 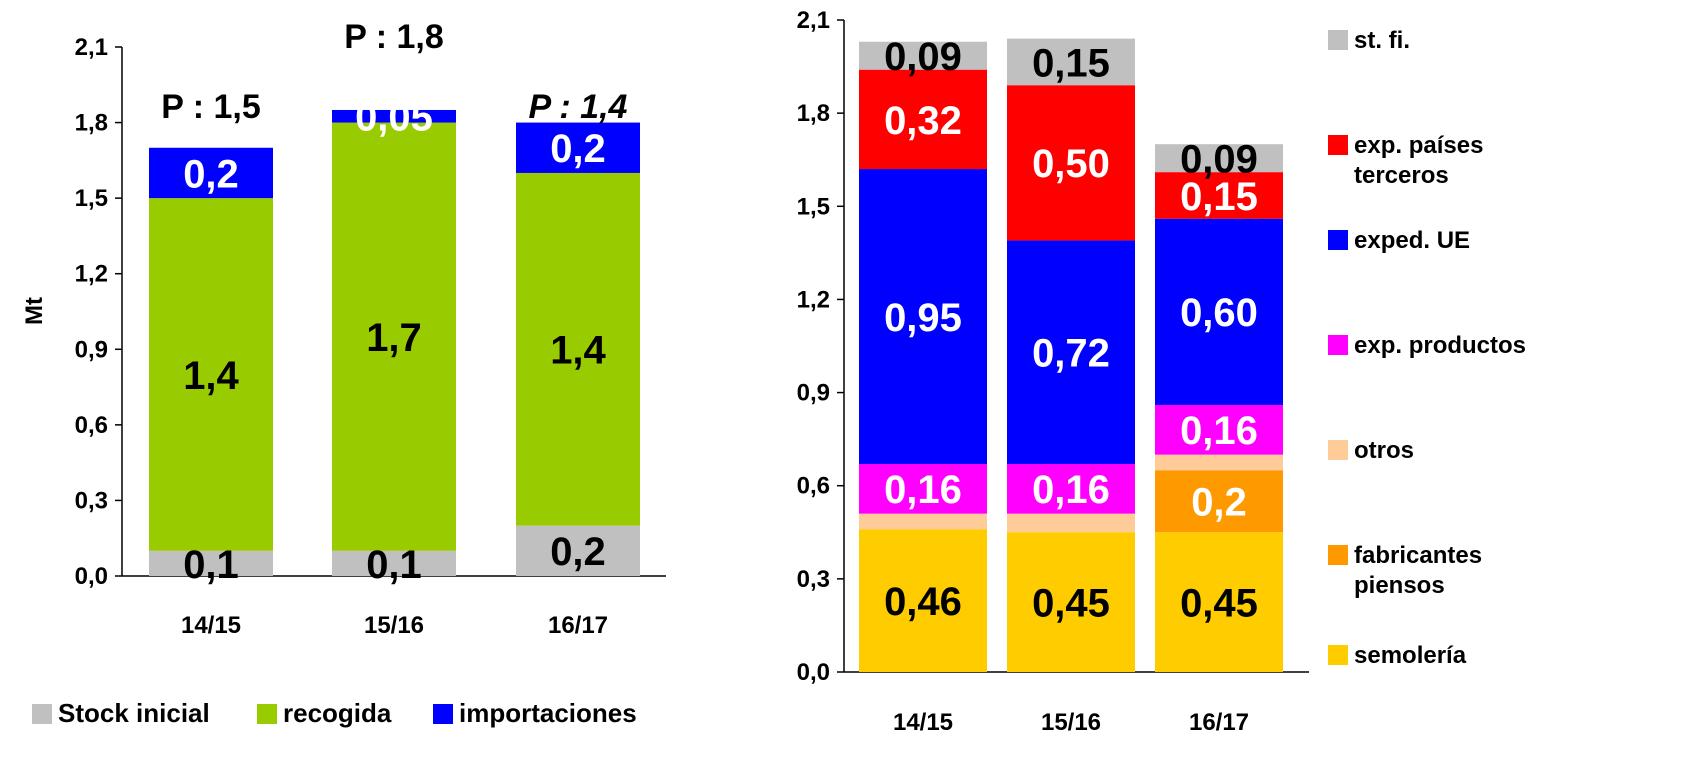 What do you see at coordinates (1412, 240) in the screenshot?
I see `legend-entry: exped. UE` at bounding box center [1412, 240].